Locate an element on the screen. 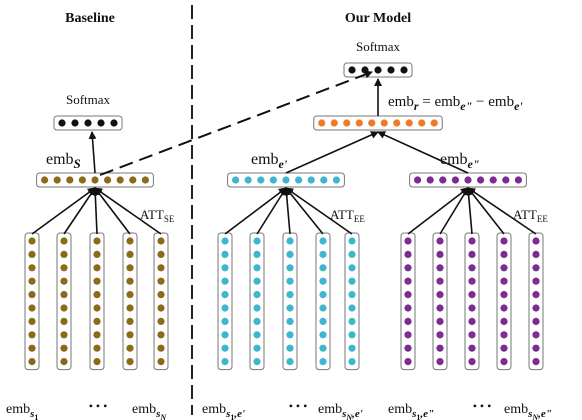 The height and width of the screenshot is (420, 582). softmax-our-model-dot is located at coordinates (404, 70).